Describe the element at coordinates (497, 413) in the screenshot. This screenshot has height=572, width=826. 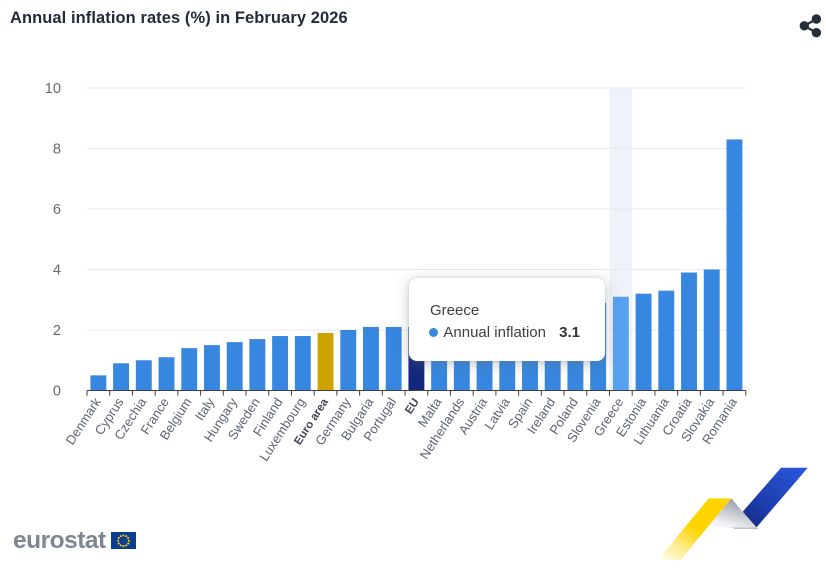
I see `svg-text: Latvia` at that location.